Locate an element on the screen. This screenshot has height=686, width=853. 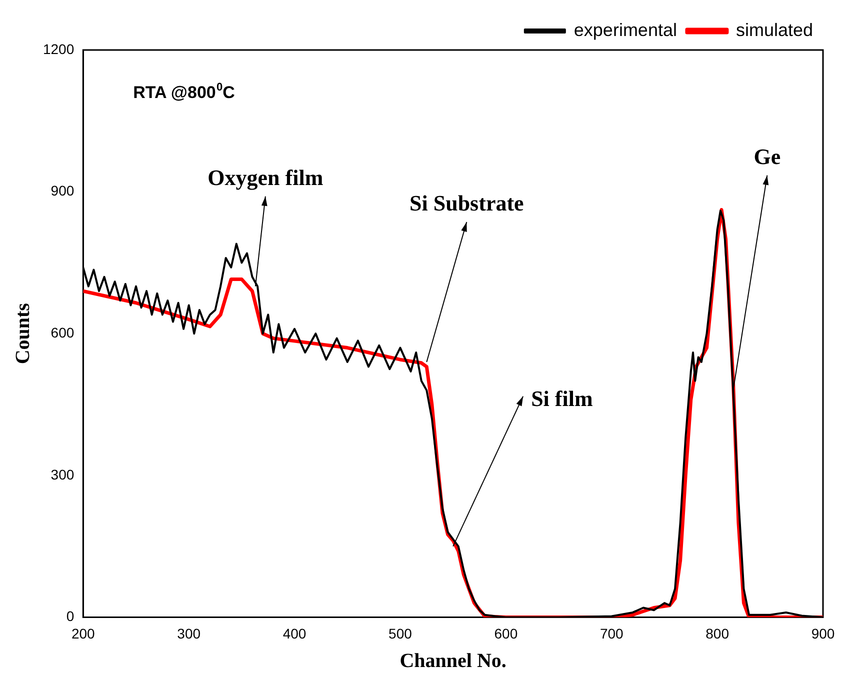
annotation: Oxygen film is located at coordinates (266, 177).